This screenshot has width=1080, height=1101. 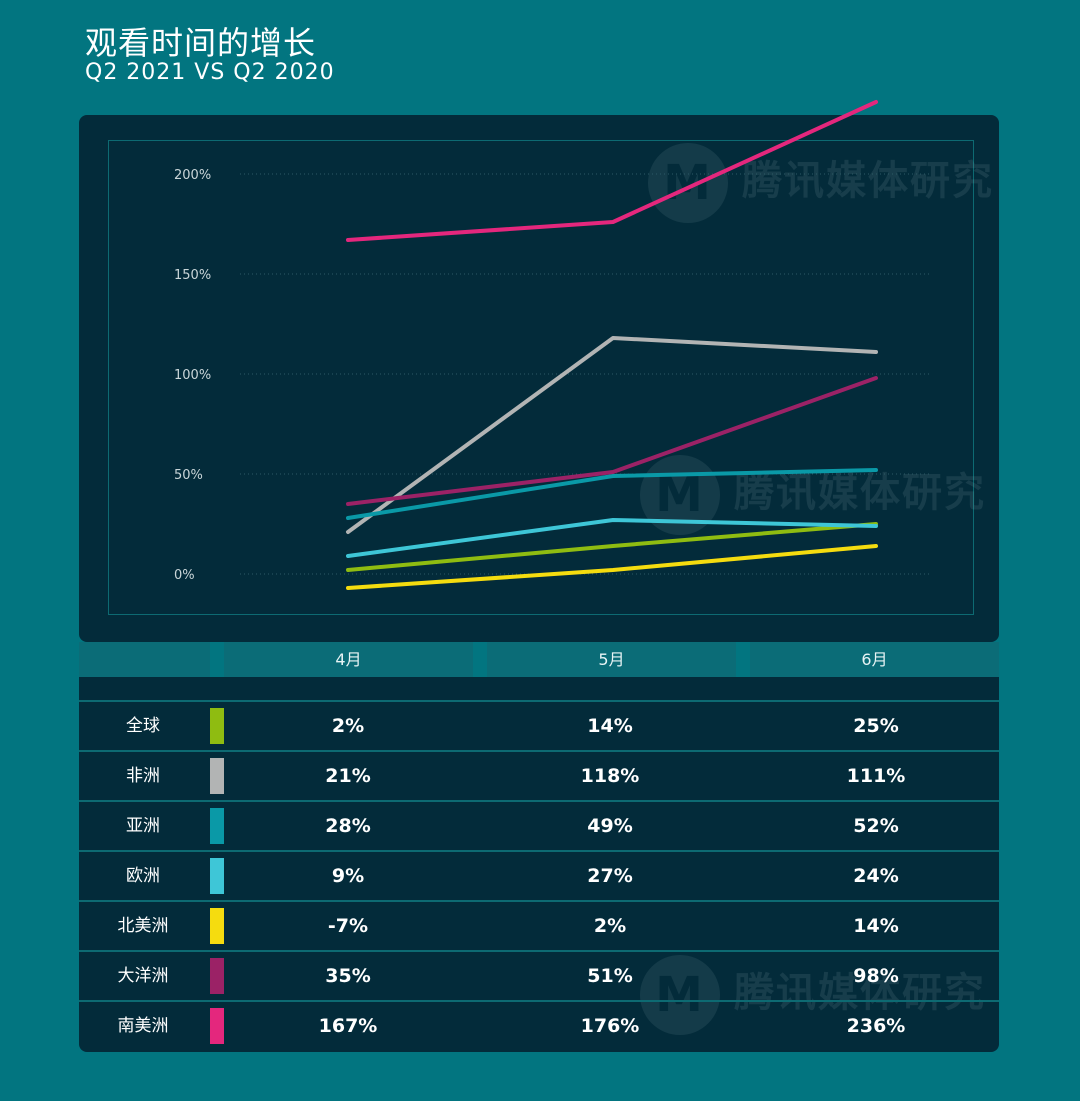 I want to click on table-cell: 35%, so click(x=348, y=976).